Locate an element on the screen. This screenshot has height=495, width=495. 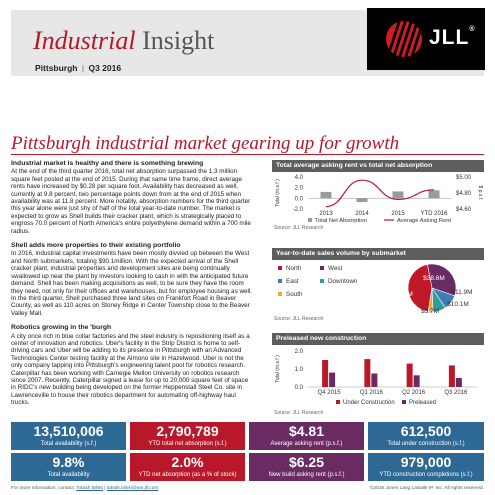
jll-logo-mark-icon is located at coordinates (404, 39).